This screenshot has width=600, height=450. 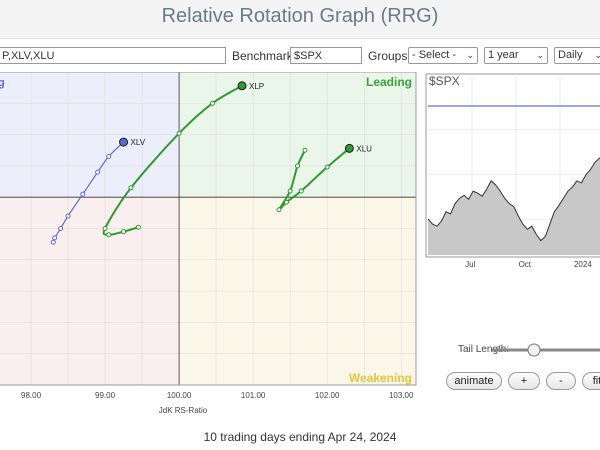 I want to click on x-tick-label: 101.00, so click(x=253, y=395).